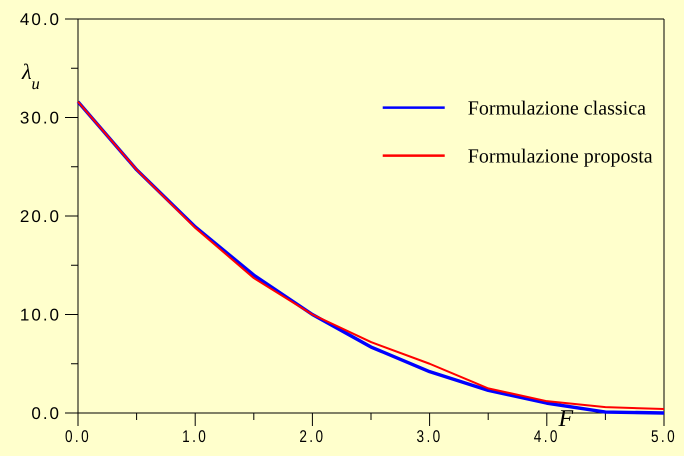  Describe the element at coordinates (429, 437) in the screenshot. I see `x-tick-label: 3.0` at that location.